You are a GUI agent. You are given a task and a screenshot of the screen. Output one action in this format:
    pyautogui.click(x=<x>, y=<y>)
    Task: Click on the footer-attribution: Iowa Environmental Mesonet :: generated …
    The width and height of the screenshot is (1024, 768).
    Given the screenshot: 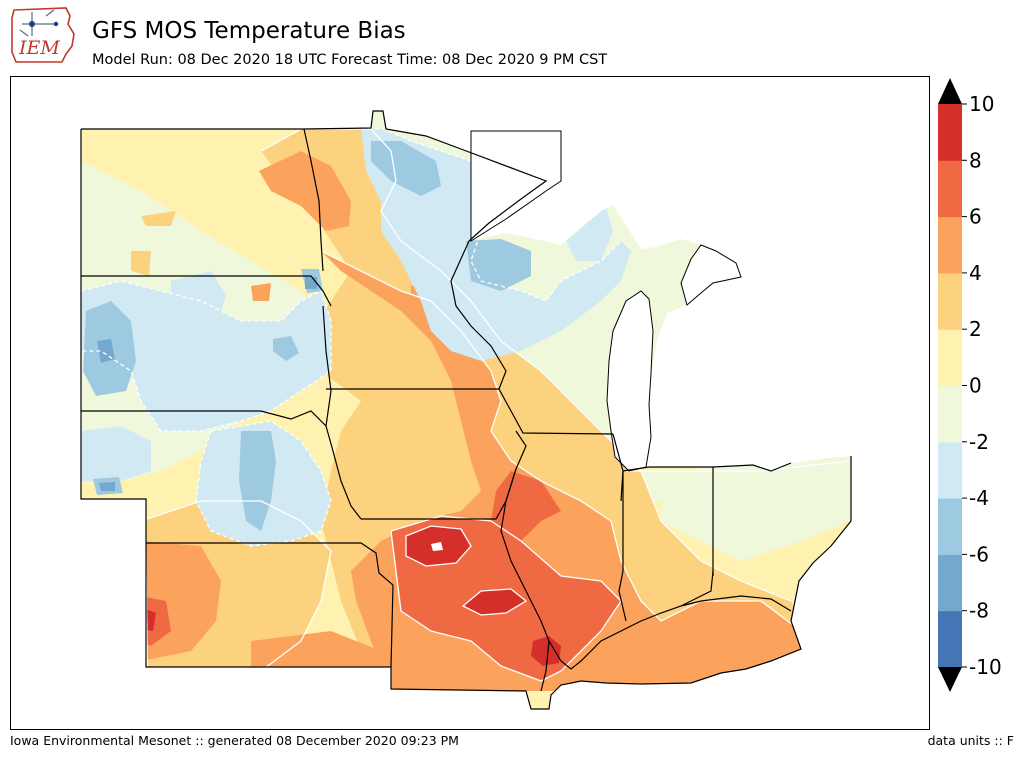 What is the action you would take?
    pyautogui.click(x=234, y=740)
    